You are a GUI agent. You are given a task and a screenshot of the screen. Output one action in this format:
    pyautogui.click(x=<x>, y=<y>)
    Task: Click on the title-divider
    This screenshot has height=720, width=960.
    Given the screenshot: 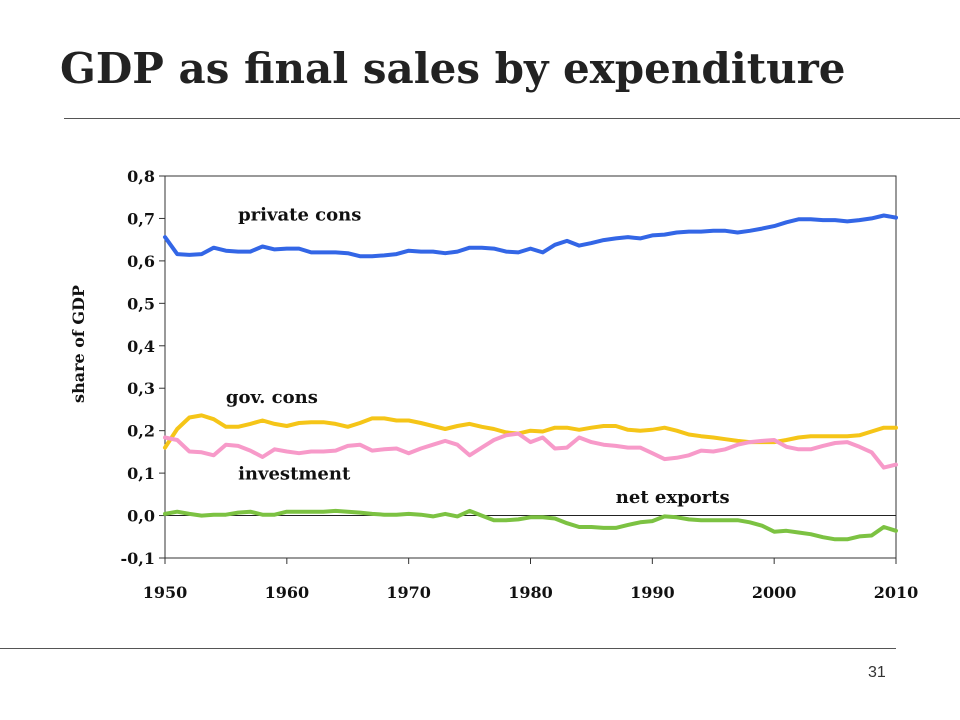 What is the action you would take?
    pyautogui.click(x=512, y=118)
    